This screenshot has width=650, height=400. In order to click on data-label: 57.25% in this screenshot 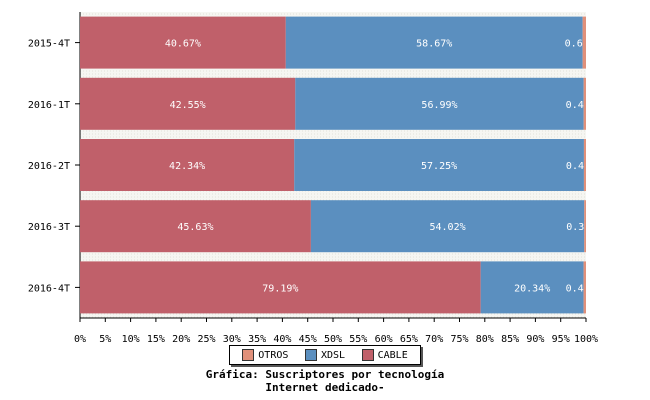, I will do `click(439, 166)`.